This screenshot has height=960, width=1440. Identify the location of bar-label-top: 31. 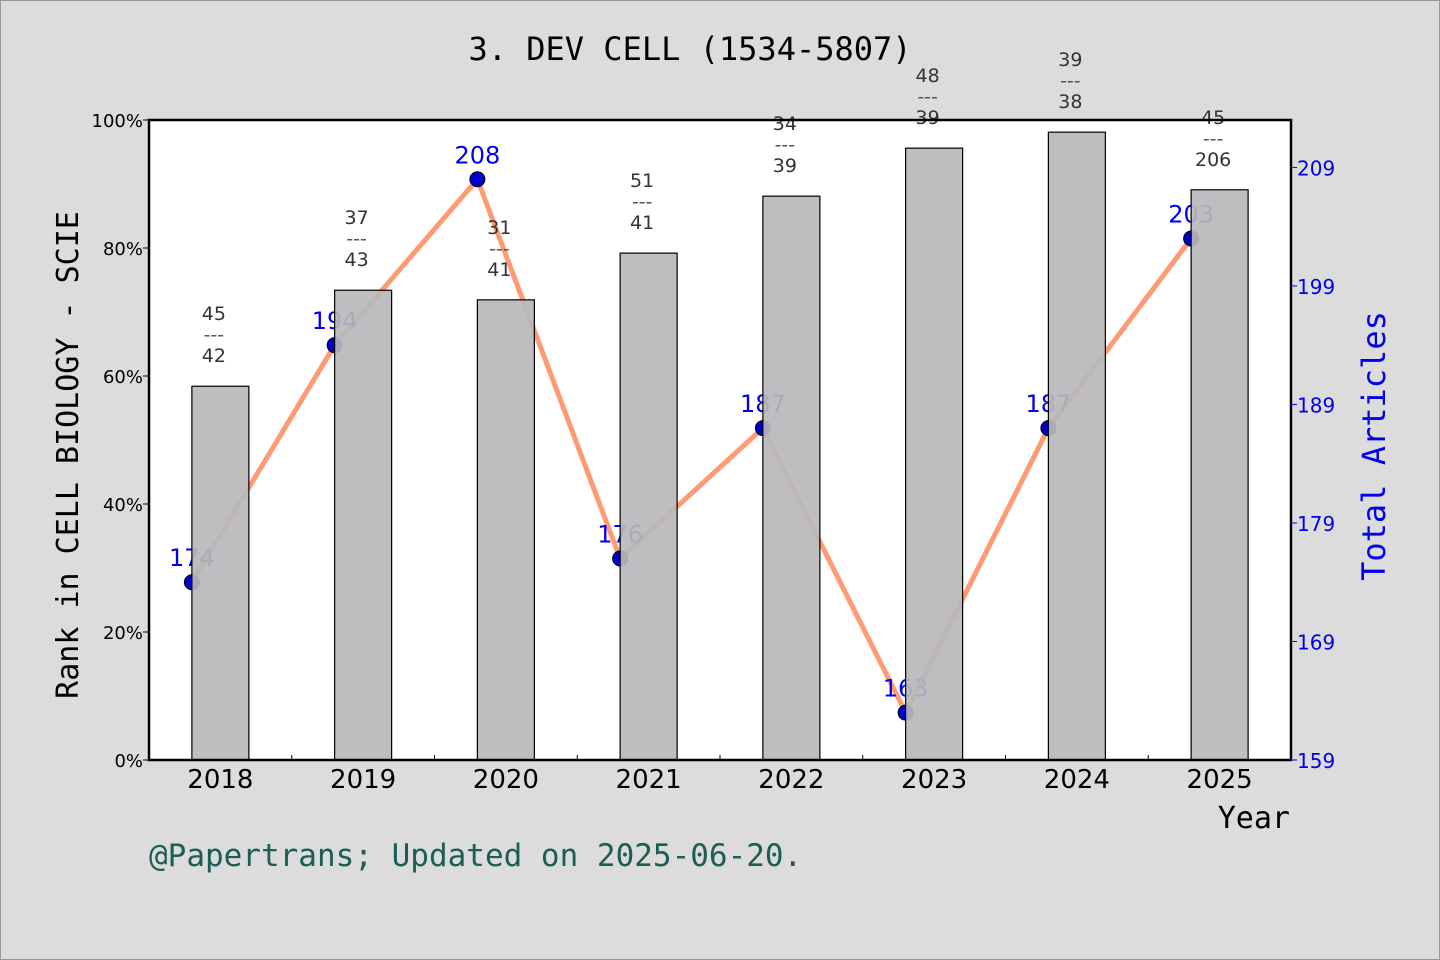
(499, 228).